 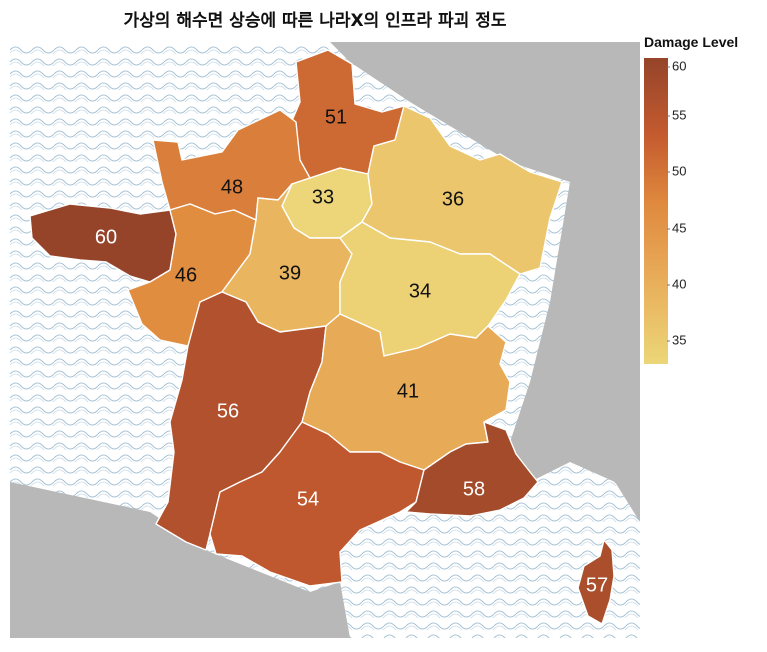 I want to click on map-title: 가상의 해수면 상승에 따른 나라X의 인프라 파괴 정도, so click(x=315, y=21).